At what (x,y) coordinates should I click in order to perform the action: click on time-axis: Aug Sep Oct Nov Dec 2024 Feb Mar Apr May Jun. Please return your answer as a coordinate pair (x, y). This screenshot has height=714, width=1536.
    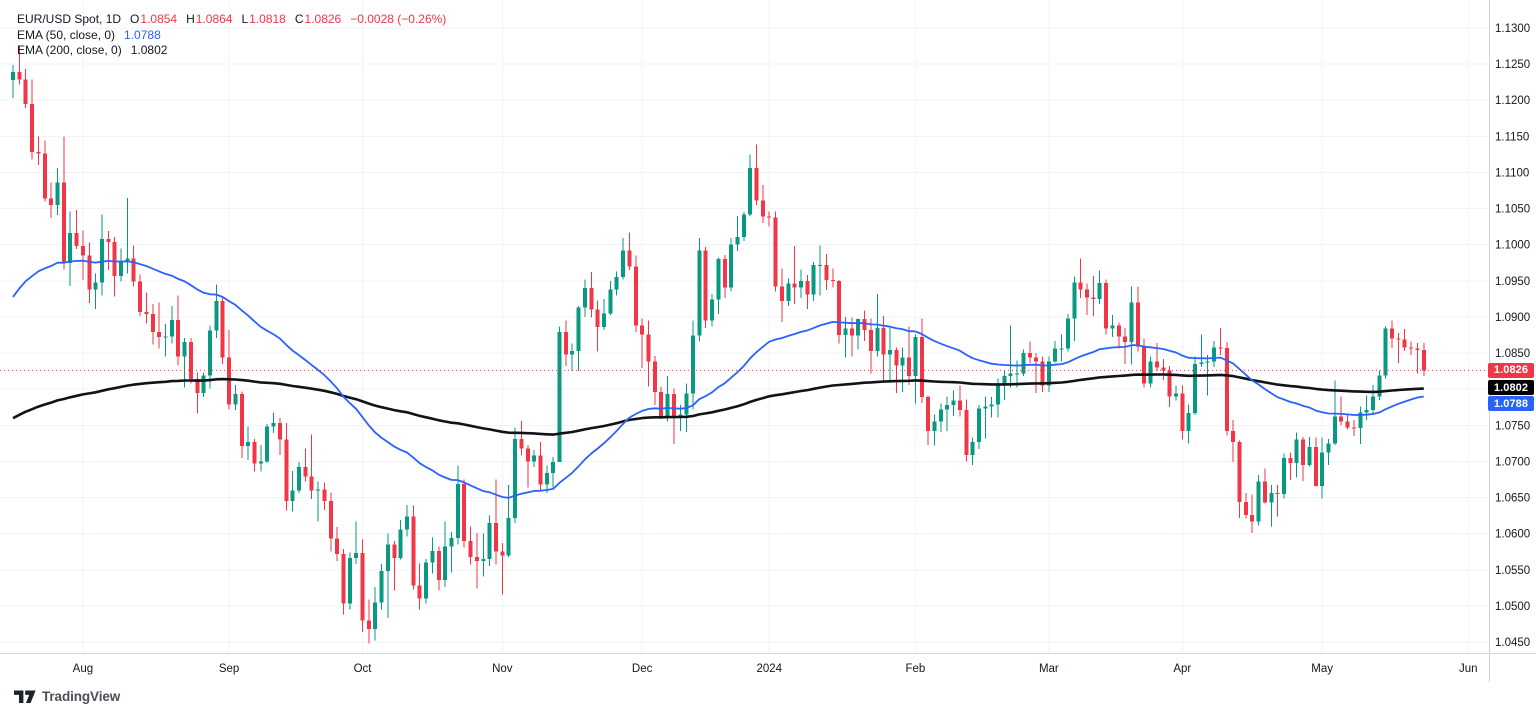
    Looking at the image, I should click on (775, 669).